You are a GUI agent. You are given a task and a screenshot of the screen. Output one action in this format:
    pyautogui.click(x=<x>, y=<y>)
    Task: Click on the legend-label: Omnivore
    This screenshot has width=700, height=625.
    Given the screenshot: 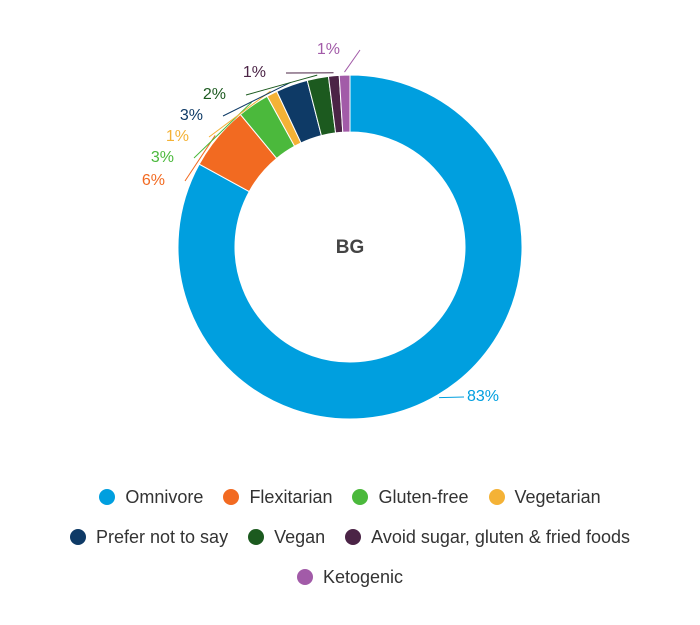 What is the action you would take?
    pyautogui.click(x=164, y=496)
    